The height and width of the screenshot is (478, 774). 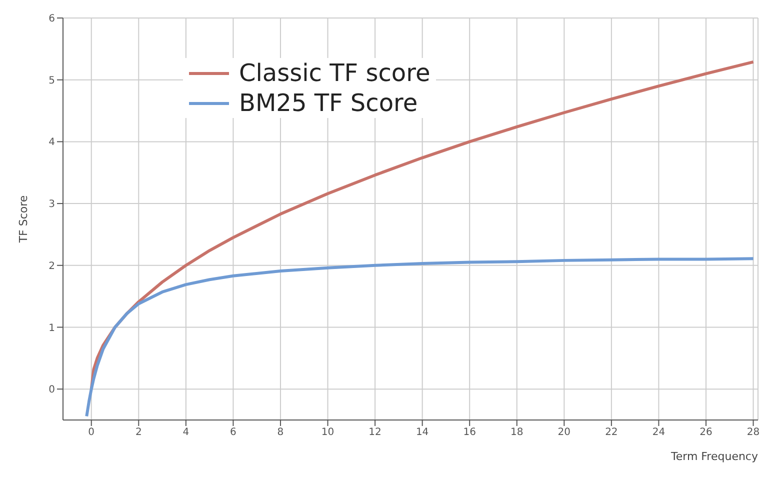 I want to click on x-tick-label: 20, so click(x=564, y=432).